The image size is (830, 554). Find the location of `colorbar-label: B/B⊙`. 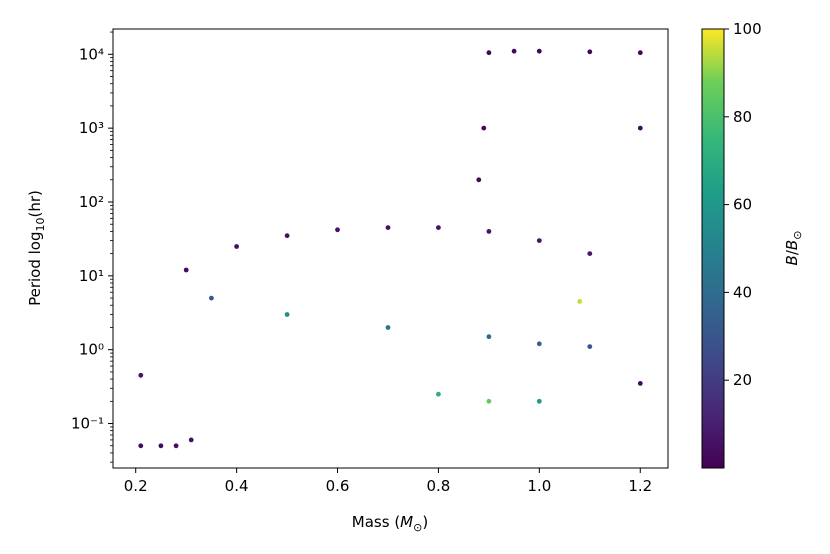

colorbar-label: B/B⊙ is located at coordinates (793, 248).